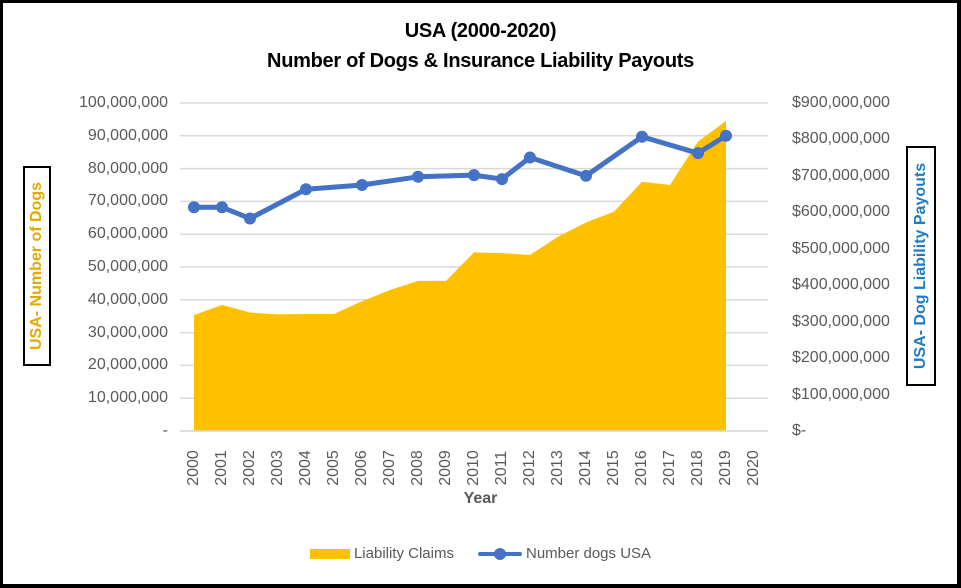  I want to click on x-tick-label: 2018, so click(697, 468).